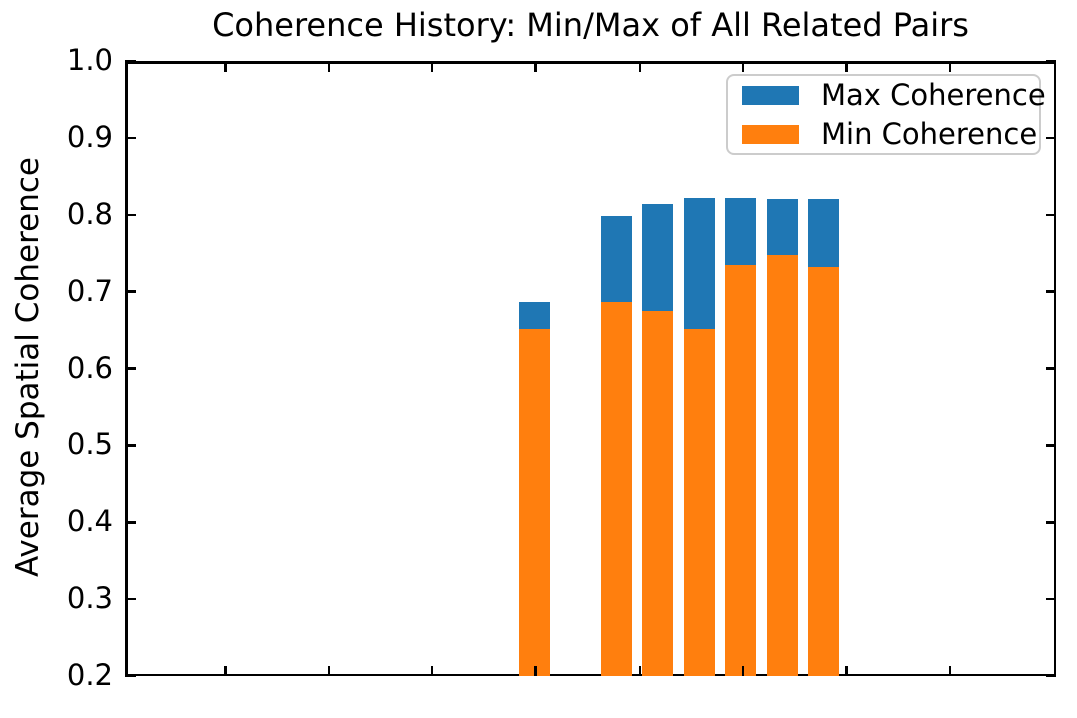 This screenshot has width=1077, height=718. Describe the element at coordinates (590, 62) in the screenshot. I see `top-spine` at that location.